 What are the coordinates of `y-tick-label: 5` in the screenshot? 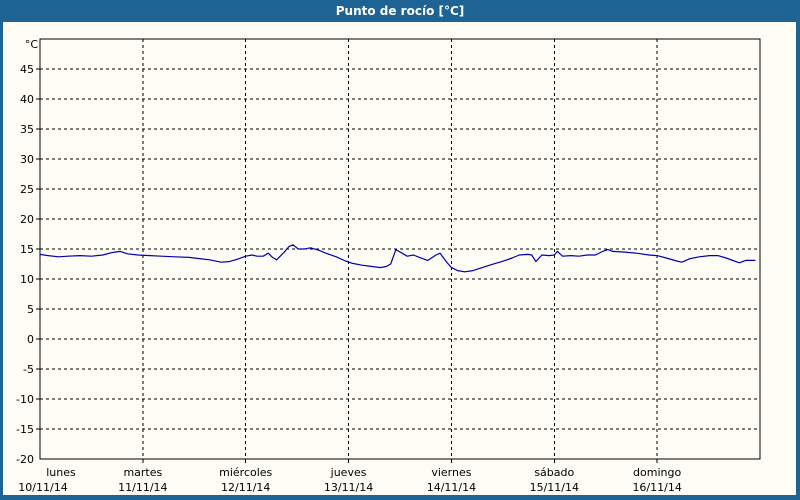 It's located at (30, 309).